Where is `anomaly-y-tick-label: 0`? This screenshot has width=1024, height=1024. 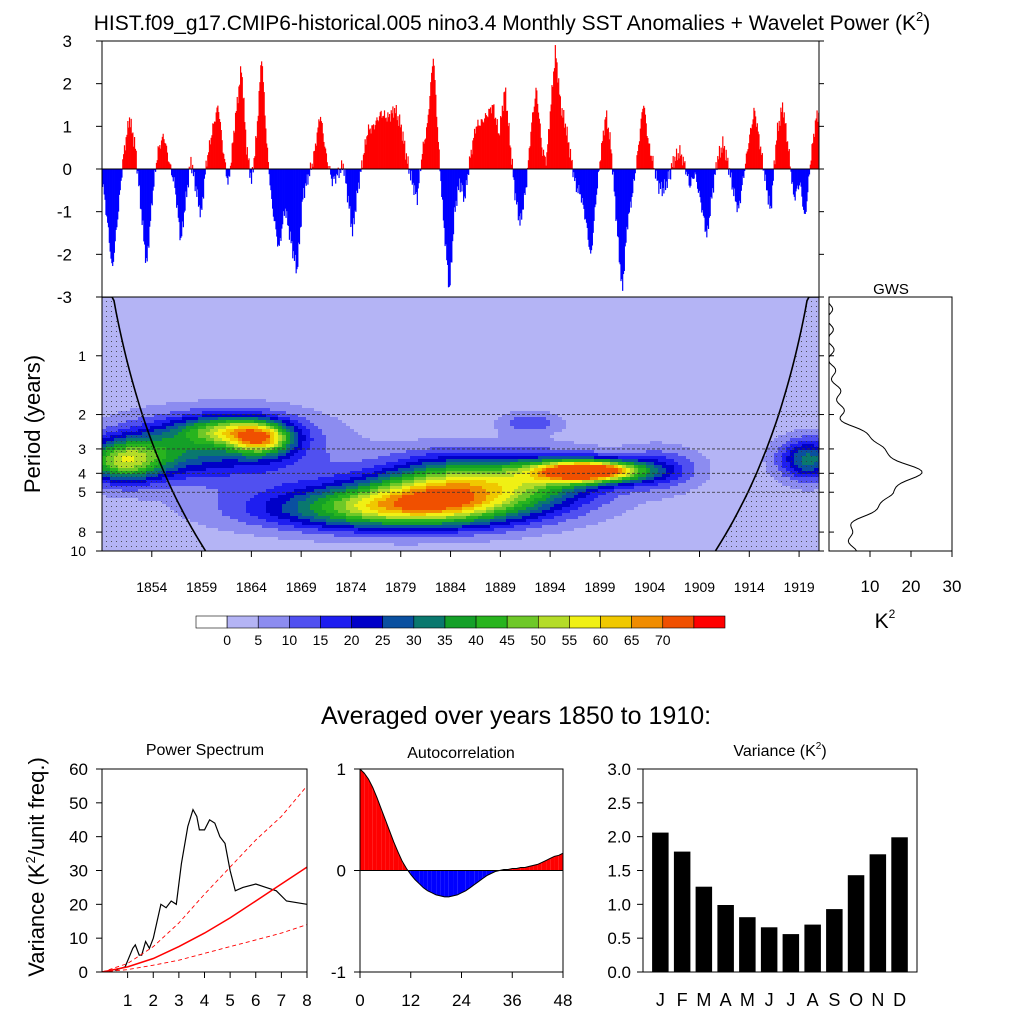 anomaly-y-tick-label: 0 is located at coordinates (67, 169).